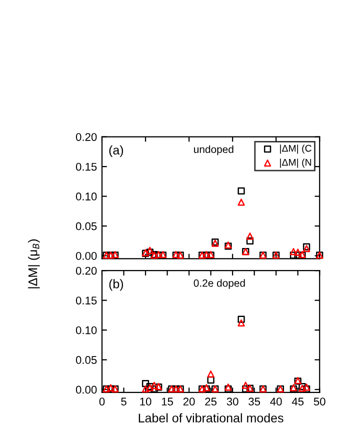 Image resolution: width=340 pixels, height=440 pixels. I want to click on x-tick-label: 15, so click(167, 402).